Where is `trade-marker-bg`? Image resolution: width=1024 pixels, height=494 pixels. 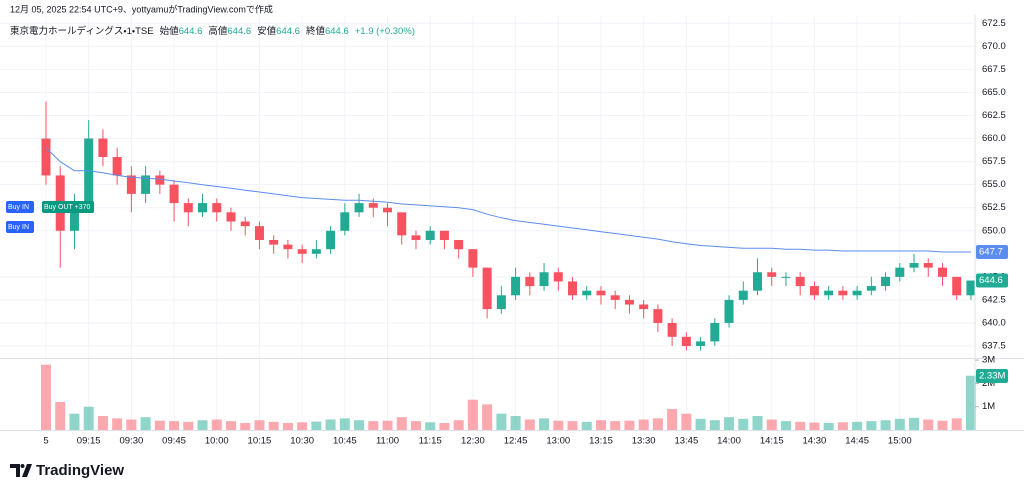
trade-marker-bg is located at coordinates (20, 227).